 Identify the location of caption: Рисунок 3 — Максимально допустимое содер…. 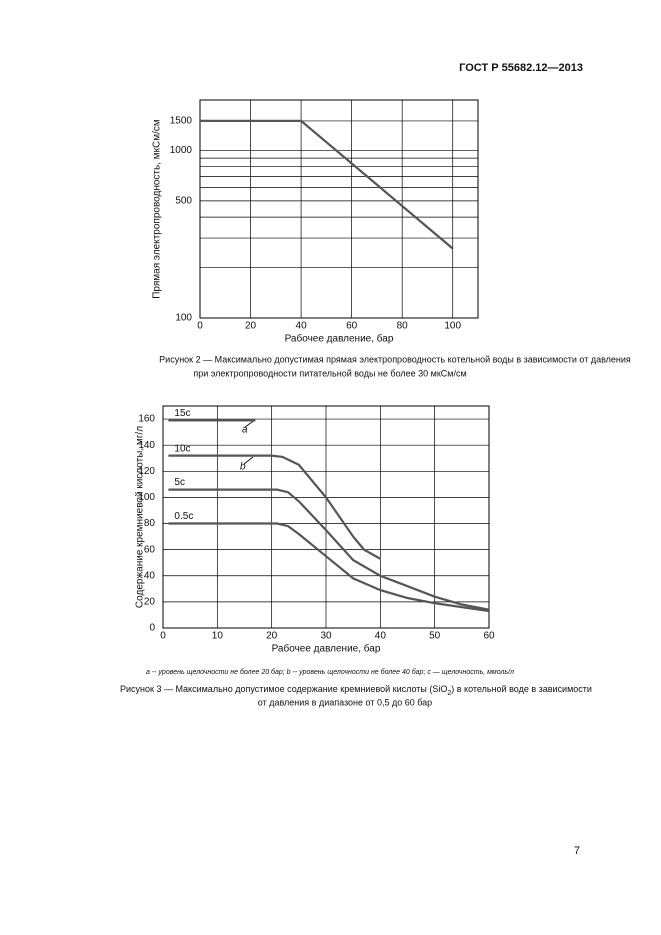
(356, 690).